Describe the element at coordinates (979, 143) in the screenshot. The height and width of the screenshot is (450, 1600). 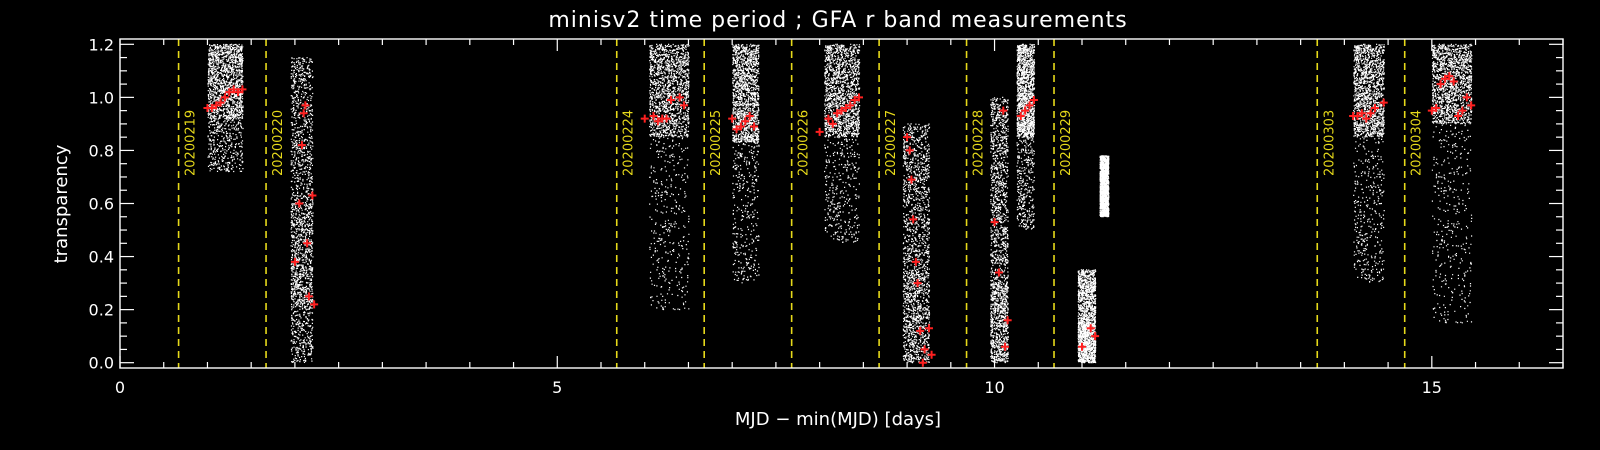
I see `night-marker-label: 20200228` at that location.